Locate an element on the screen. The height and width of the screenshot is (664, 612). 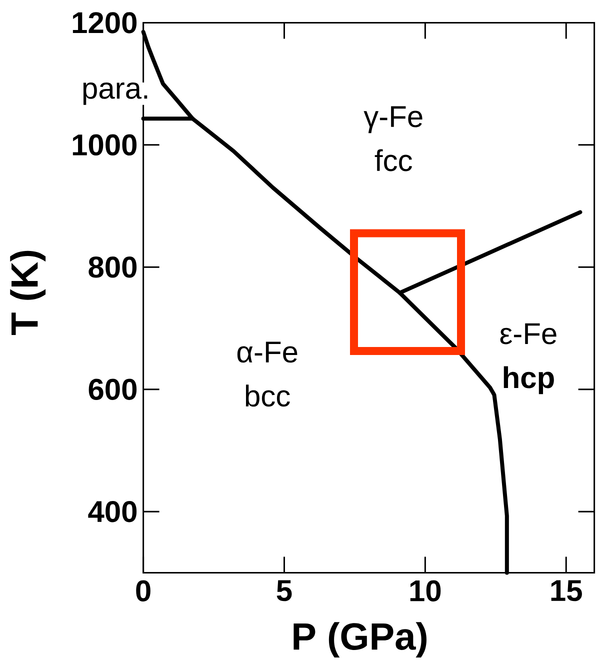
y-tick-label: 1200 is located at coordinates (104, 23).